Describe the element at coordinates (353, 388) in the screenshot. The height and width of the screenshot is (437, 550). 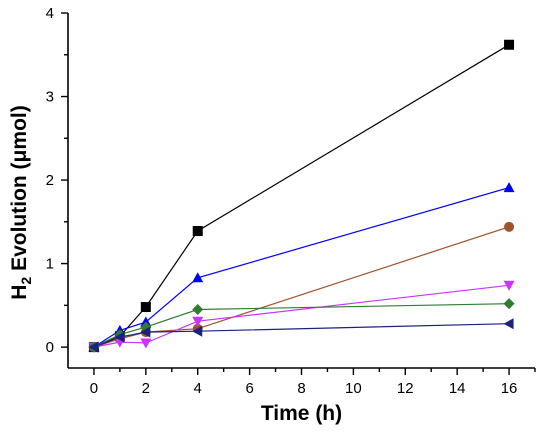
I see `x-tick-label: 10` at that location.